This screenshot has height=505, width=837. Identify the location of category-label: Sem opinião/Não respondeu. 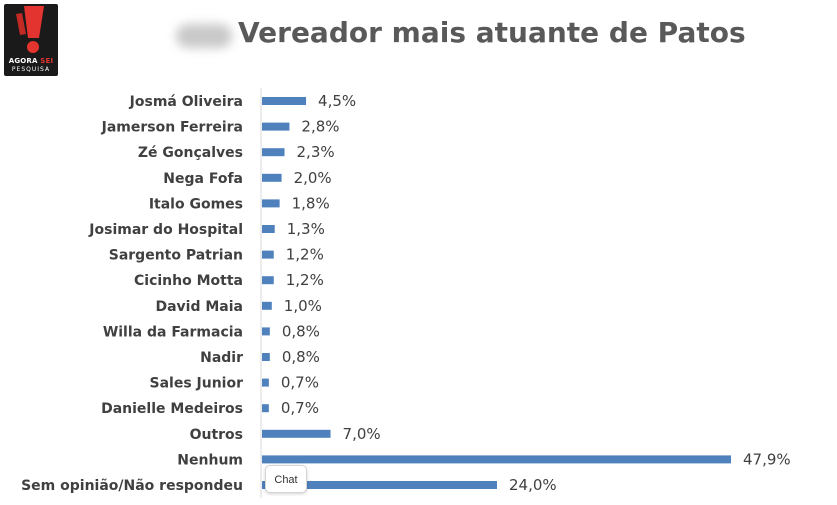
(132, 486).